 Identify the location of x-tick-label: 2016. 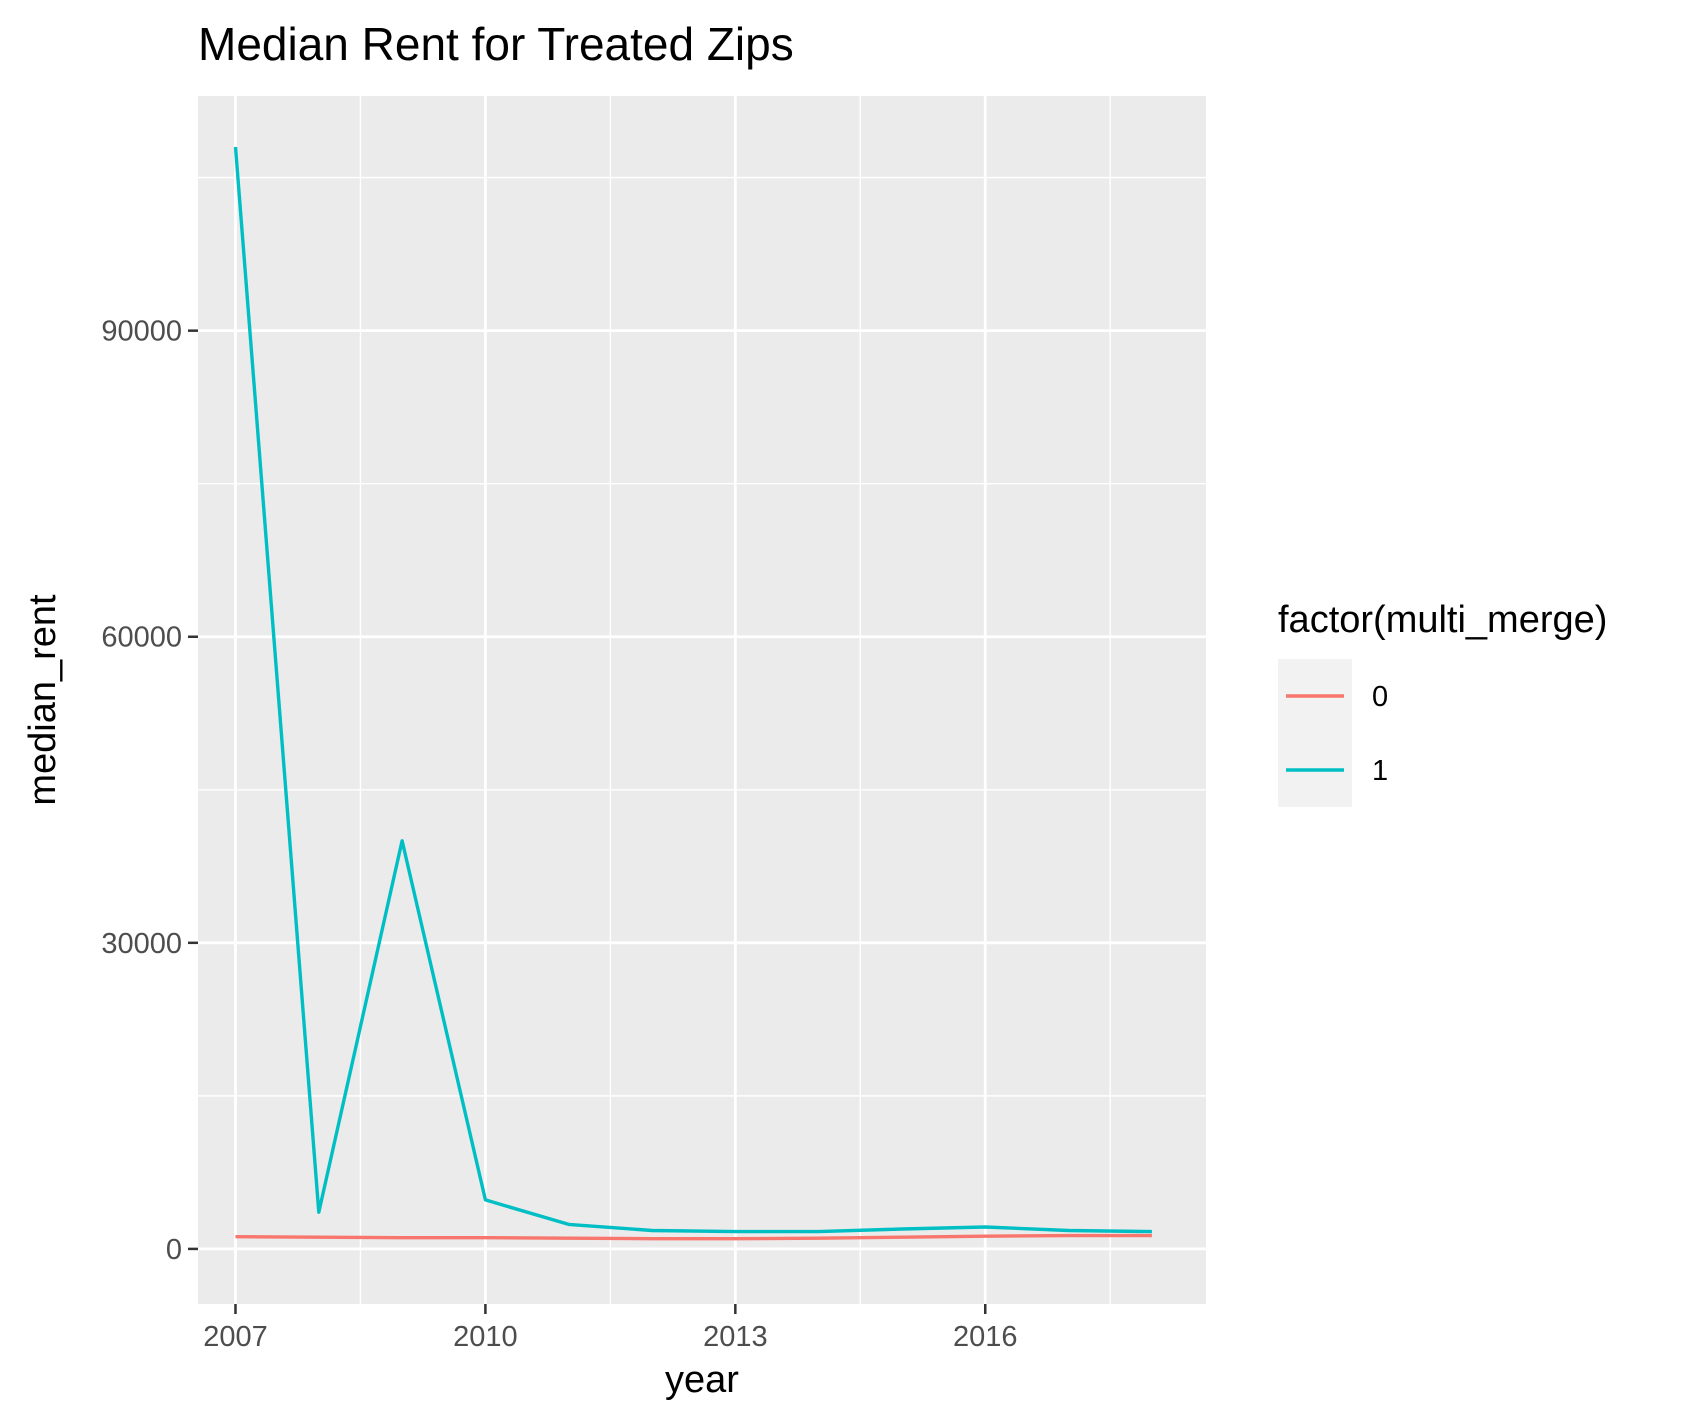
(985, 1337).